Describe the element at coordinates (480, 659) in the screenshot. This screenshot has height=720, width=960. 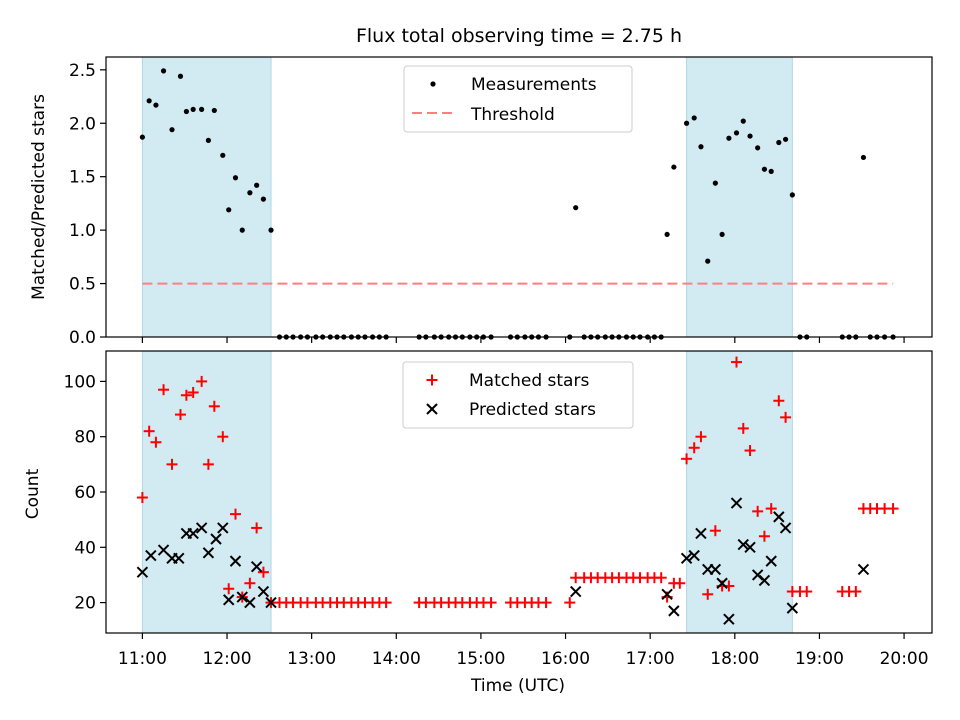
I see `x-tick-label: 15:00` at that location.